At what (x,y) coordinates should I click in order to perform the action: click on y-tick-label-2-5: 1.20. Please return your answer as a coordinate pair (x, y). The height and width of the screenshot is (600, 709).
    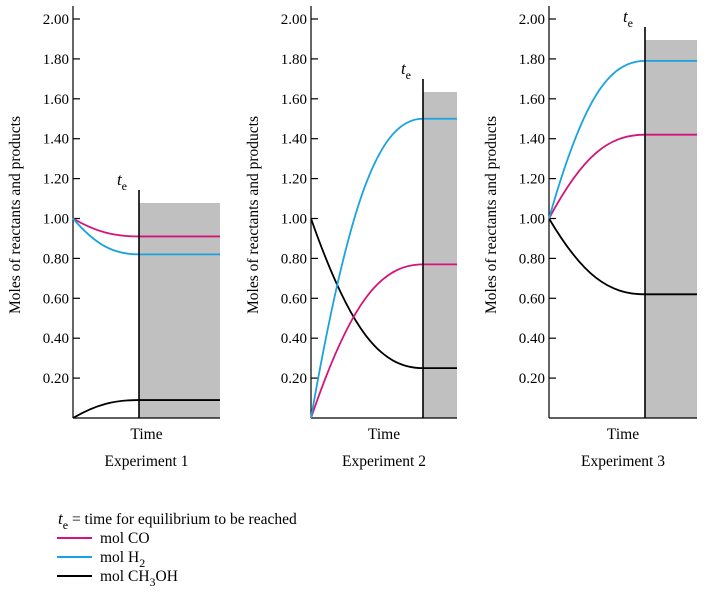
    Looking at the image, I should click on (294, 180).